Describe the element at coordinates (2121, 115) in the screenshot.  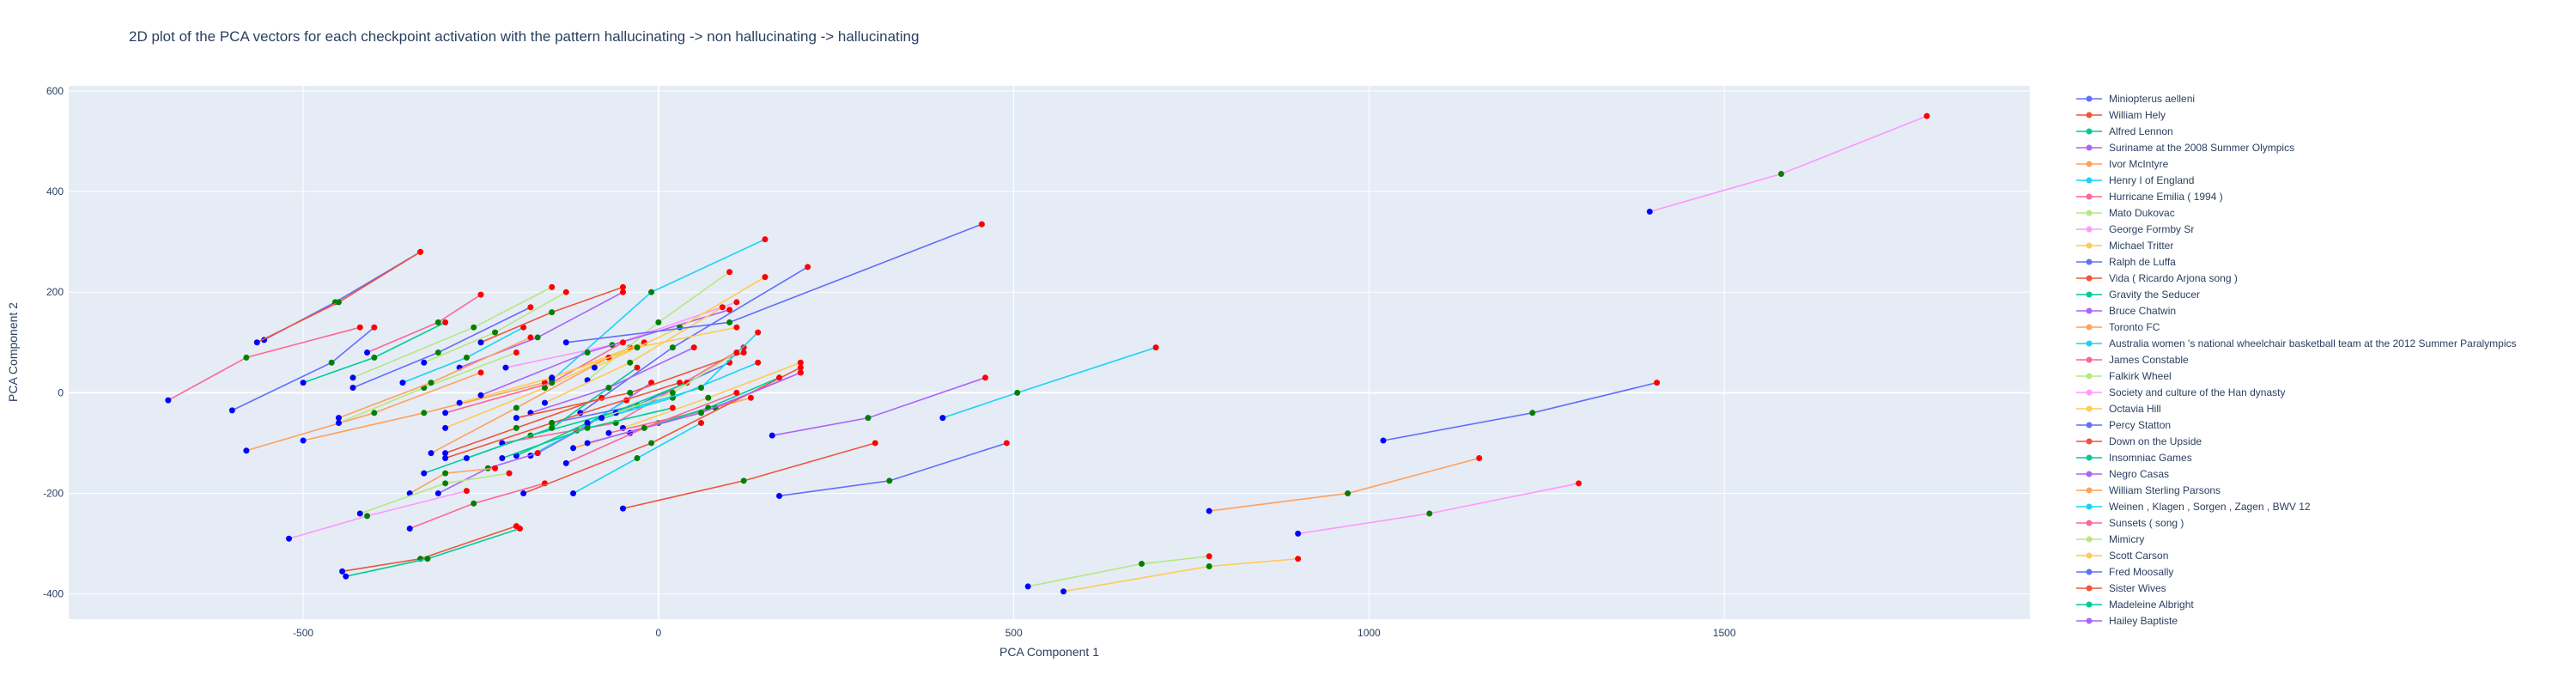
I see `legend-item: William Hely` at that location.